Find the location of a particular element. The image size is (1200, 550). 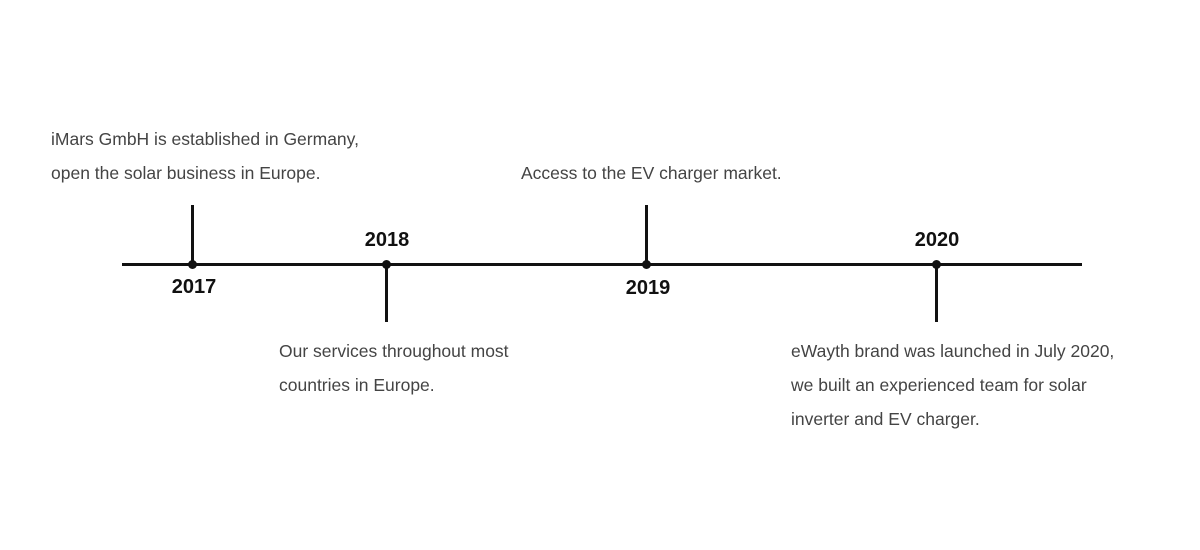

milestone-2020-line-3: inverter and EV charger. is located at coordinates (885, 419).